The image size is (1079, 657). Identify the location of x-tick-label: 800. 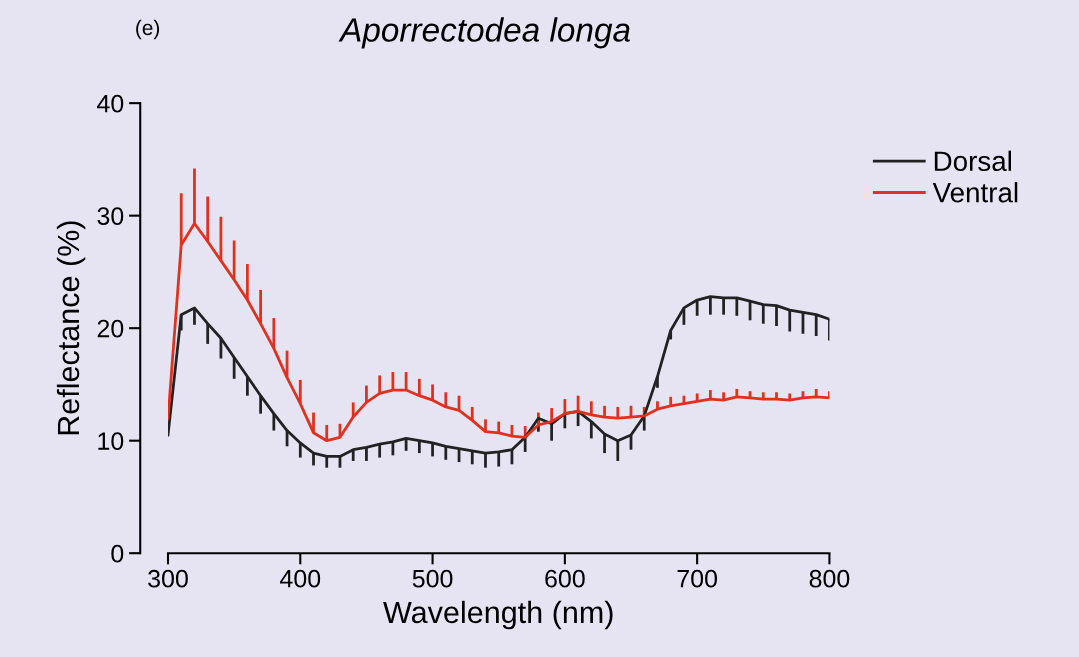
(829, 578).